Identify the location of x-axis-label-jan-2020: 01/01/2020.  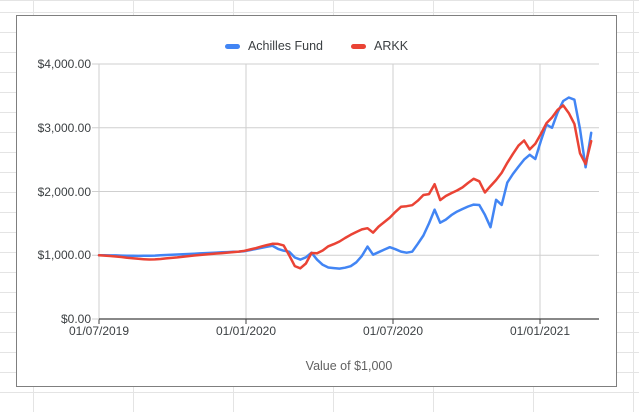
(246, 331).